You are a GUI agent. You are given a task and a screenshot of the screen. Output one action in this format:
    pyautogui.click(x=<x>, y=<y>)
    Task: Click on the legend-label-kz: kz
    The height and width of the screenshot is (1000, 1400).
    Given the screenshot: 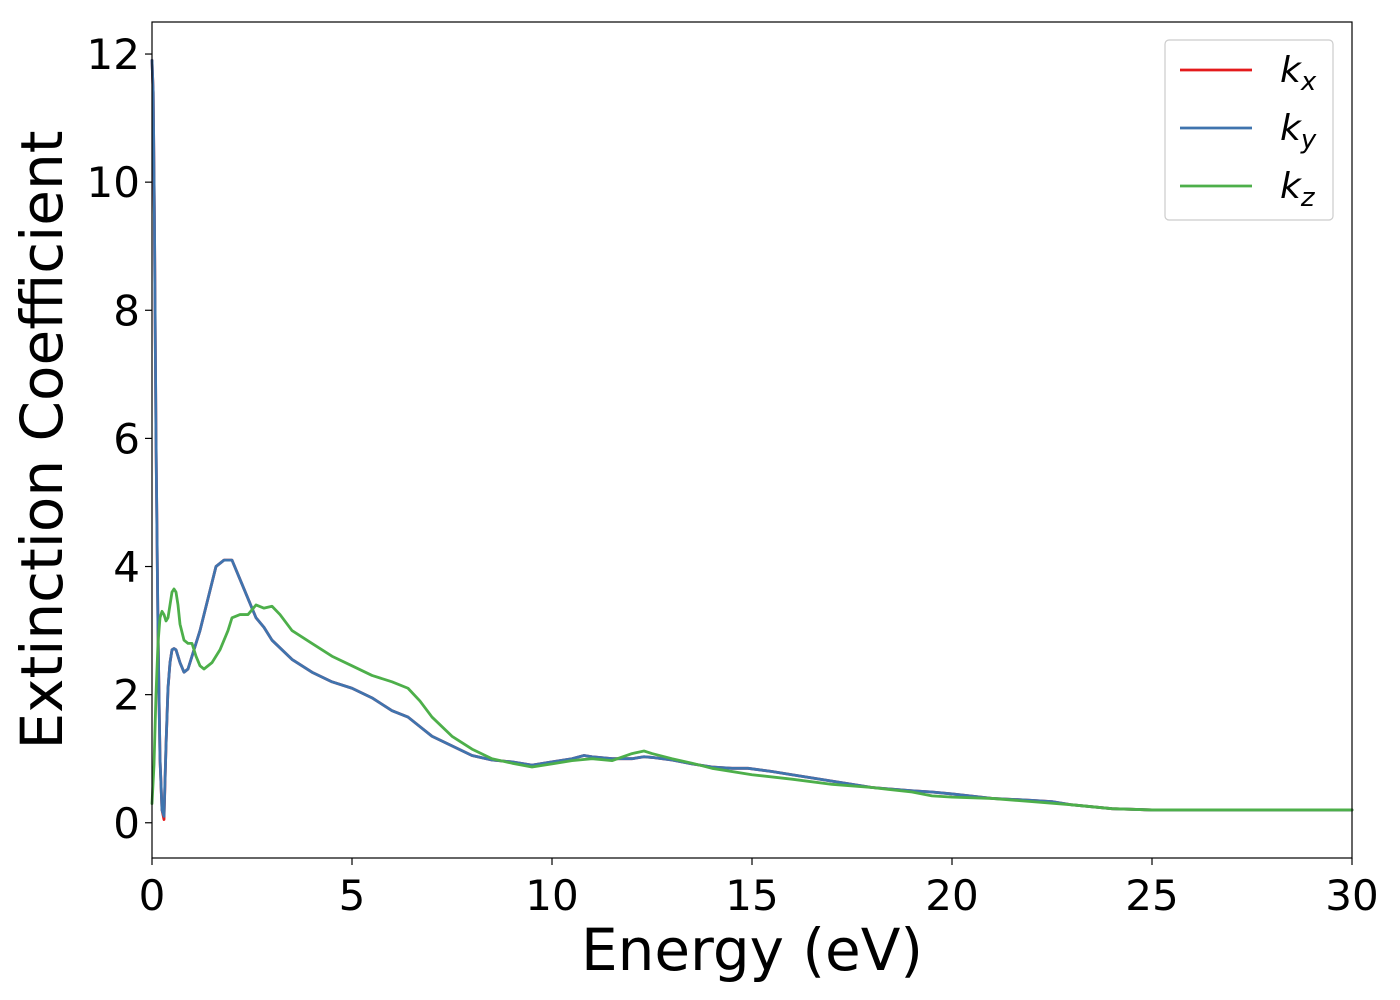 What is the action you would take?
    pyautogui.click(x=1298, y=189)
    